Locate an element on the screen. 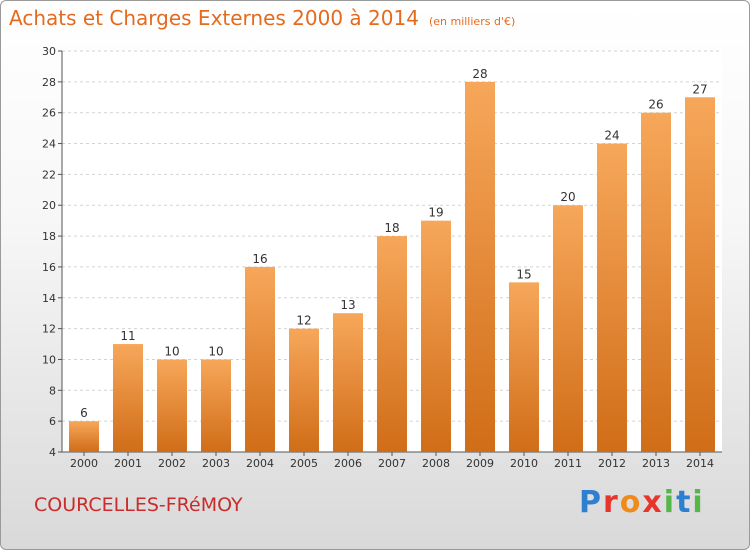  data-label: 20 is located at coordinates (567, 197).